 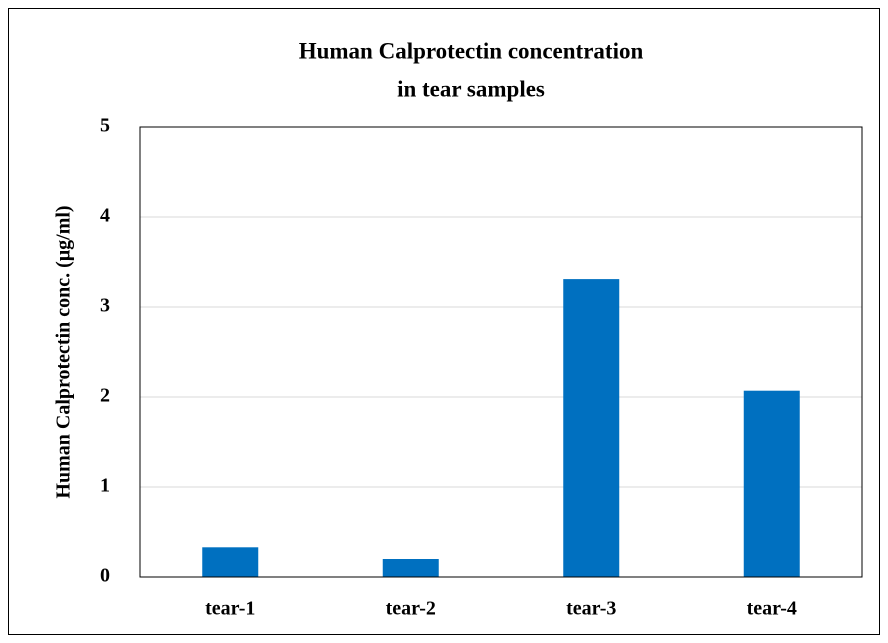 I want to click on chart-title: Human Calprotectin concentration, so click(x=471, y=50).